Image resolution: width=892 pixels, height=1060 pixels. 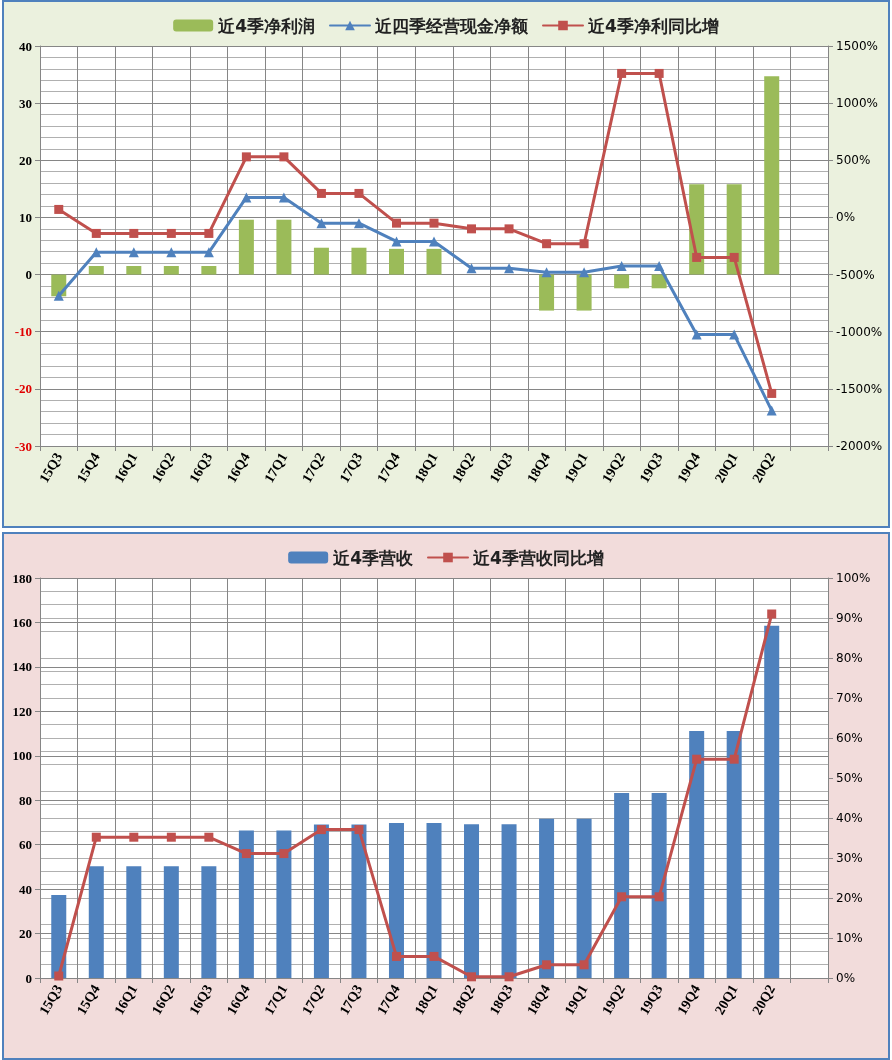 What do you see at coordinates (849, 858) in the screenshot?
I see `y2-tick-label: 30%` at bounding box center [849, 858].